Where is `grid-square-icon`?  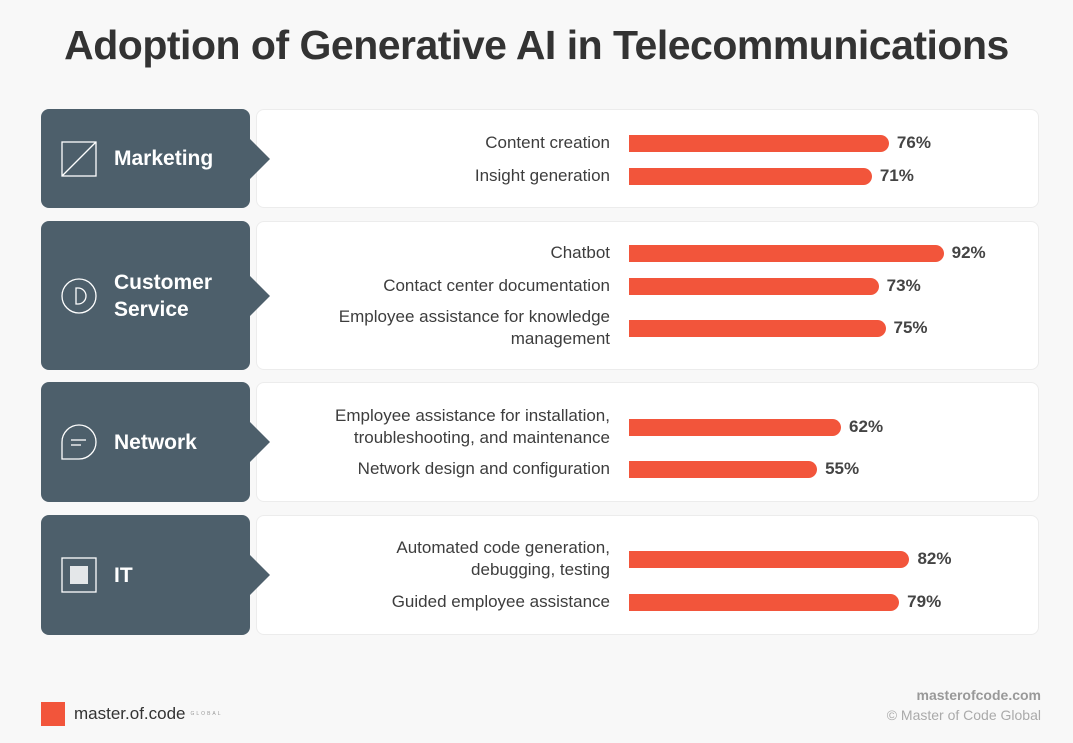
grid-square-icon is located at coordinates (79, 575).